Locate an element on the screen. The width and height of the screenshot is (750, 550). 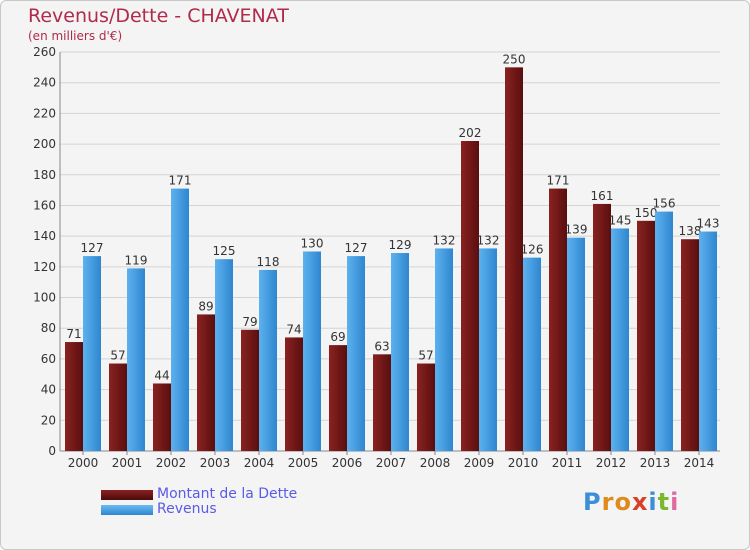
data-label: 139 is located at coordinates (576, 230).